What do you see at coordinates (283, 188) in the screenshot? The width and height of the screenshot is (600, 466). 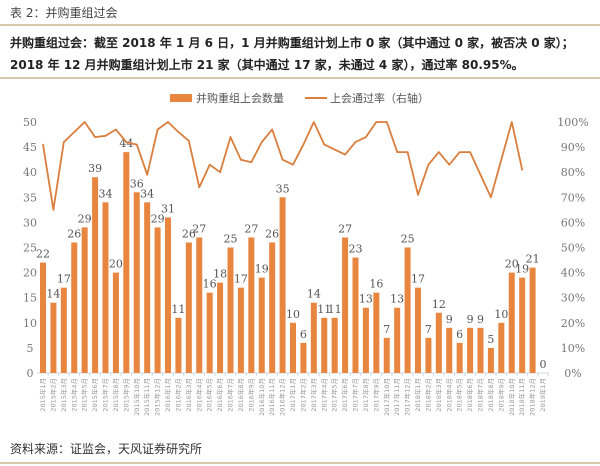 I see `bar-value-label: 35` at bounding box center [283, 188].